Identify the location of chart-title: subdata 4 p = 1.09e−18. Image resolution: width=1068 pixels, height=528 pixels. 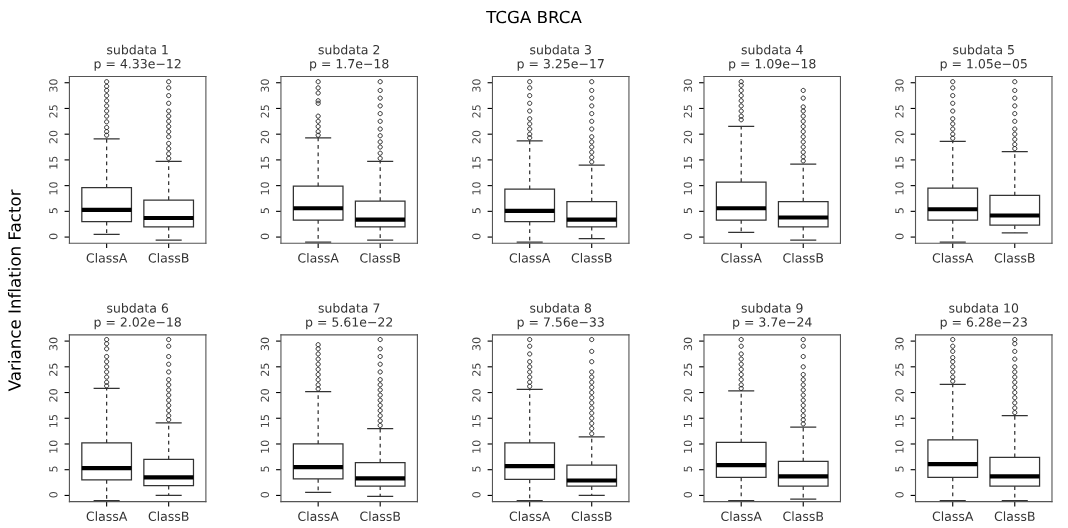
(772, 57).